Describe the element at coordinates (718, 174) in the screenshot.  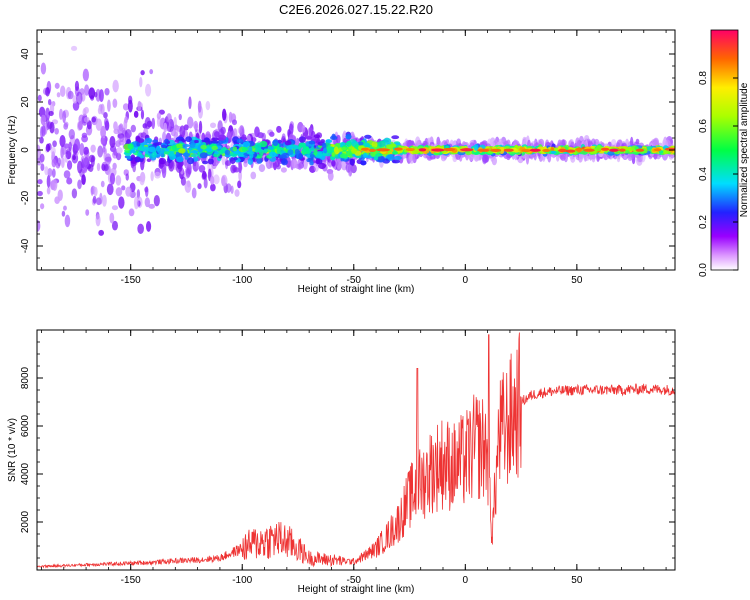
I see `colorbar-ticks: 0.0 0.2 0.4 0.6 0.8` at that location.